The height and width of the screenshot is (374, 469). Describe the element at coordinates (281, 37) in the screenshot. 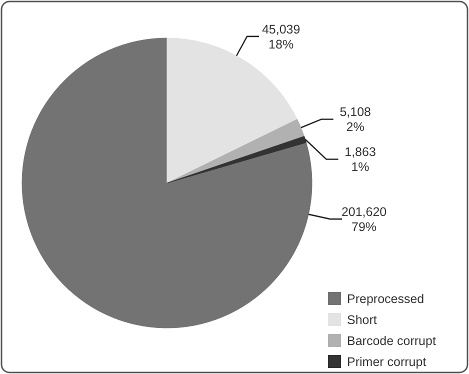

I see `data-label: 45,039 18%` at that location.